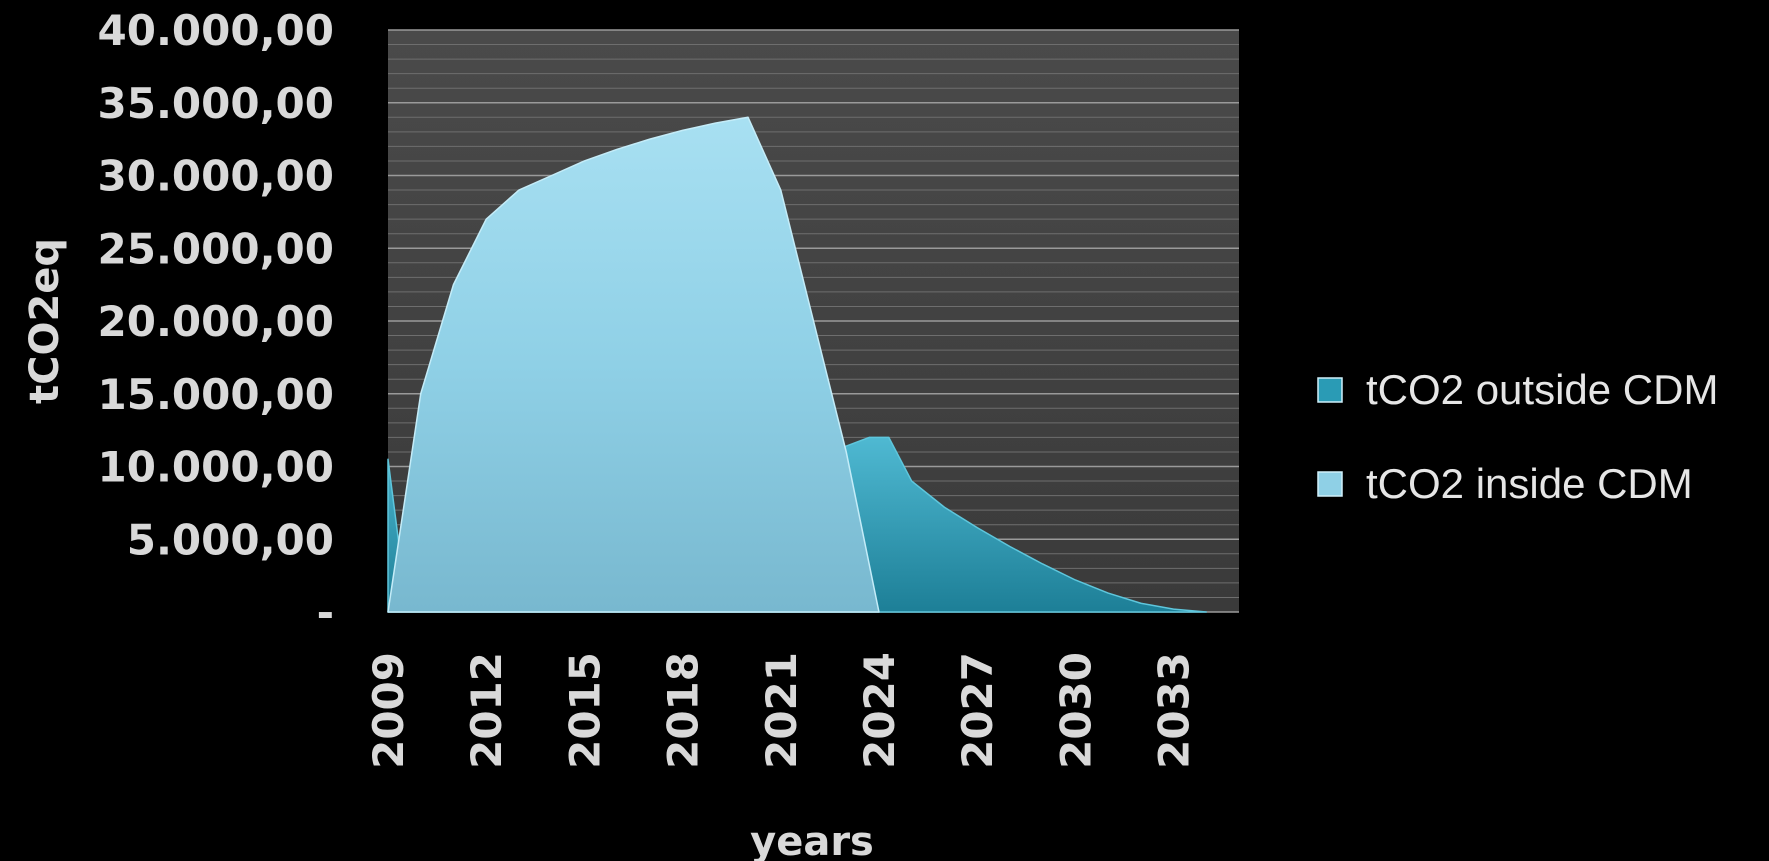 The width and height of the screenshot is (1769, 861). What do you see at coordinates (486, 710) in the screenshot?
I see `x-tick-label: 2012` at bounding box center [486, 710].